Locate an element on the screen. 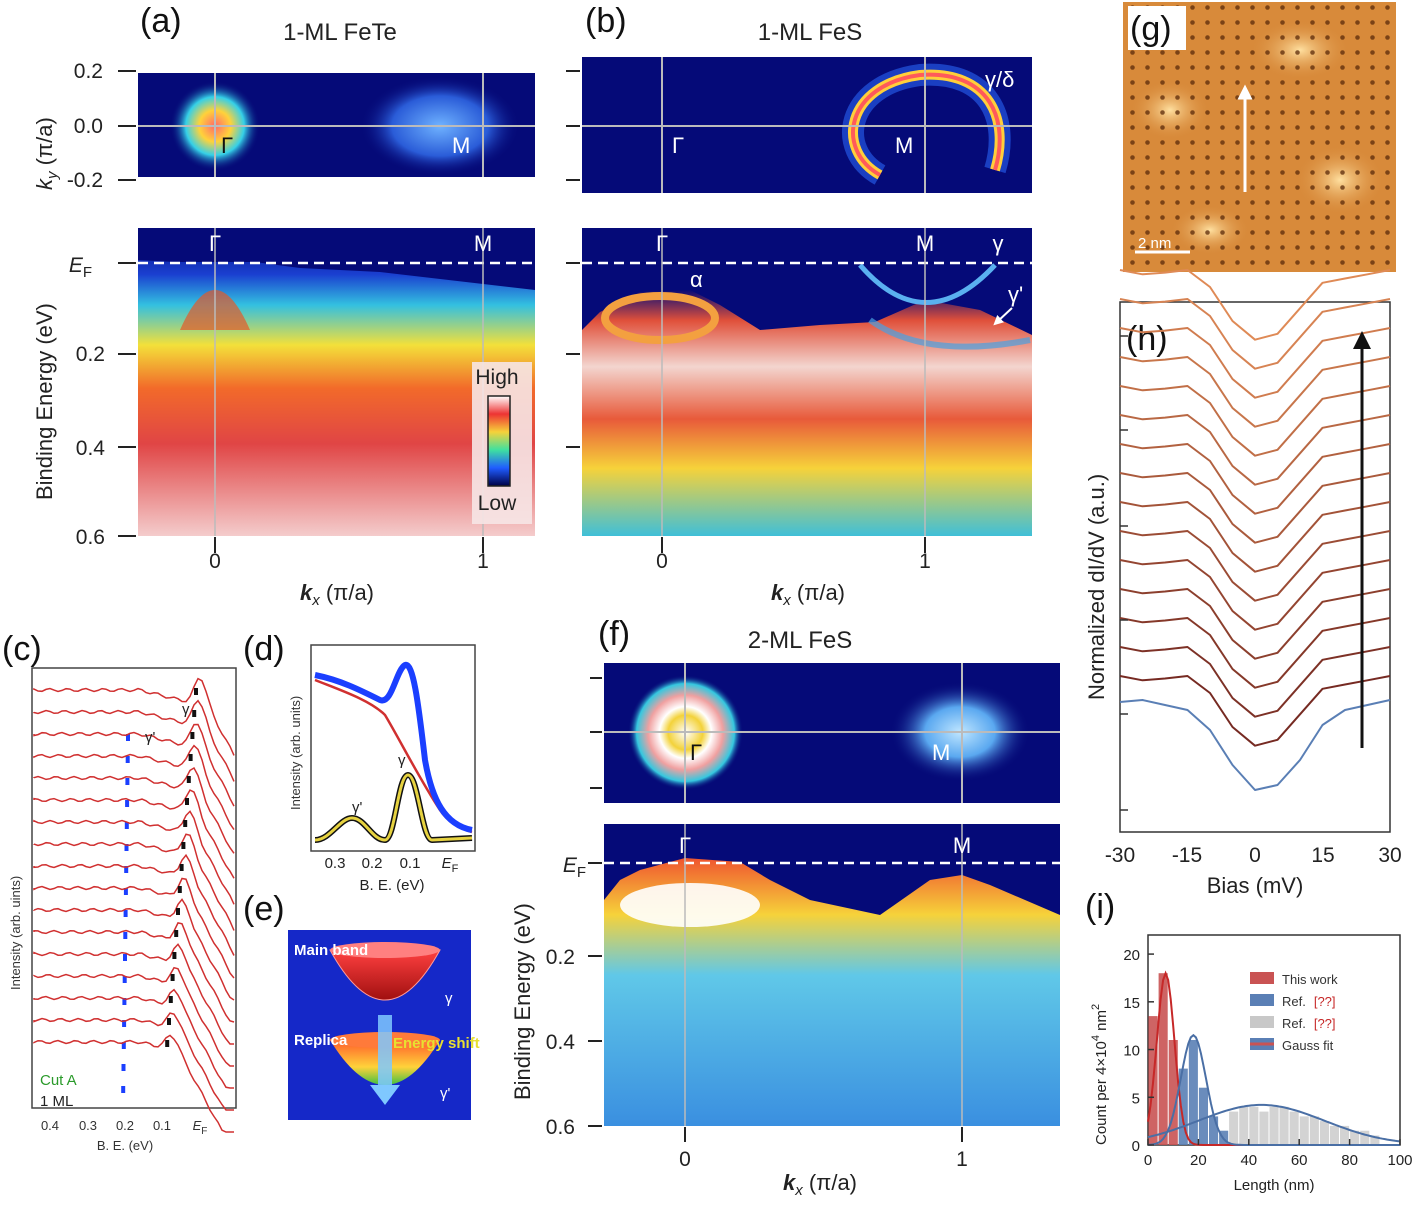 This screenshot has width=1425, height=1205. panel-f-kx-tick-1: 1 is located at coordinates (962, 1159).